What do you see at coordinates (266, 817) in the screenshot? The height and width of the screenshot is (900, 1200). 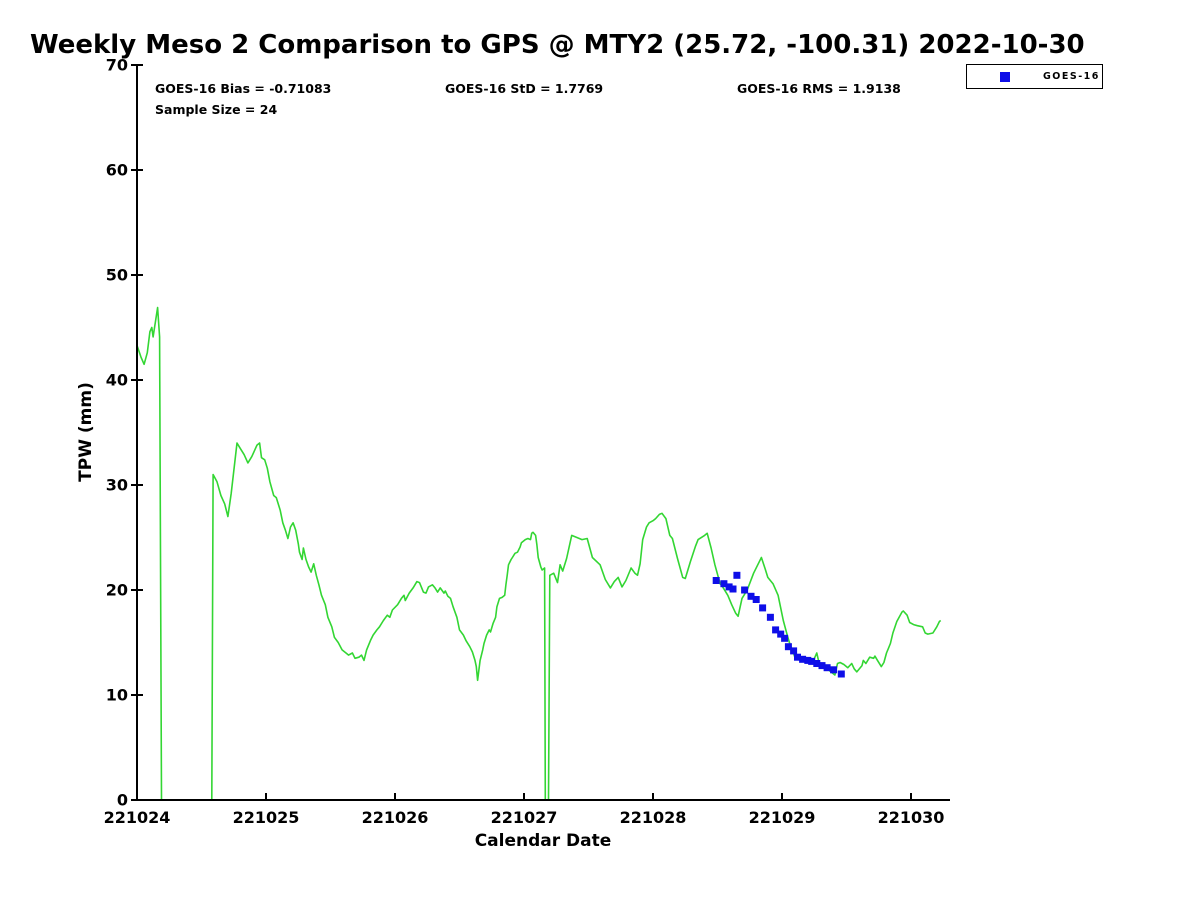 I see `x-tick-label: 221025` at bounding box center [266, 817].